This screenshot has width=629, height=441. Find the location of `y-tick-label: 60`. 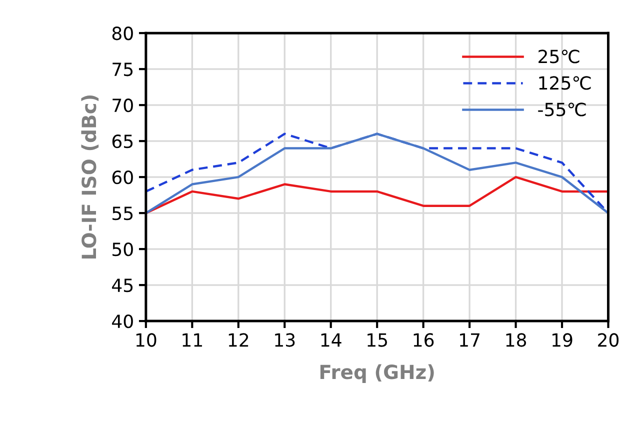

y-tick-label: 60 is located at coordinates (122, 177).